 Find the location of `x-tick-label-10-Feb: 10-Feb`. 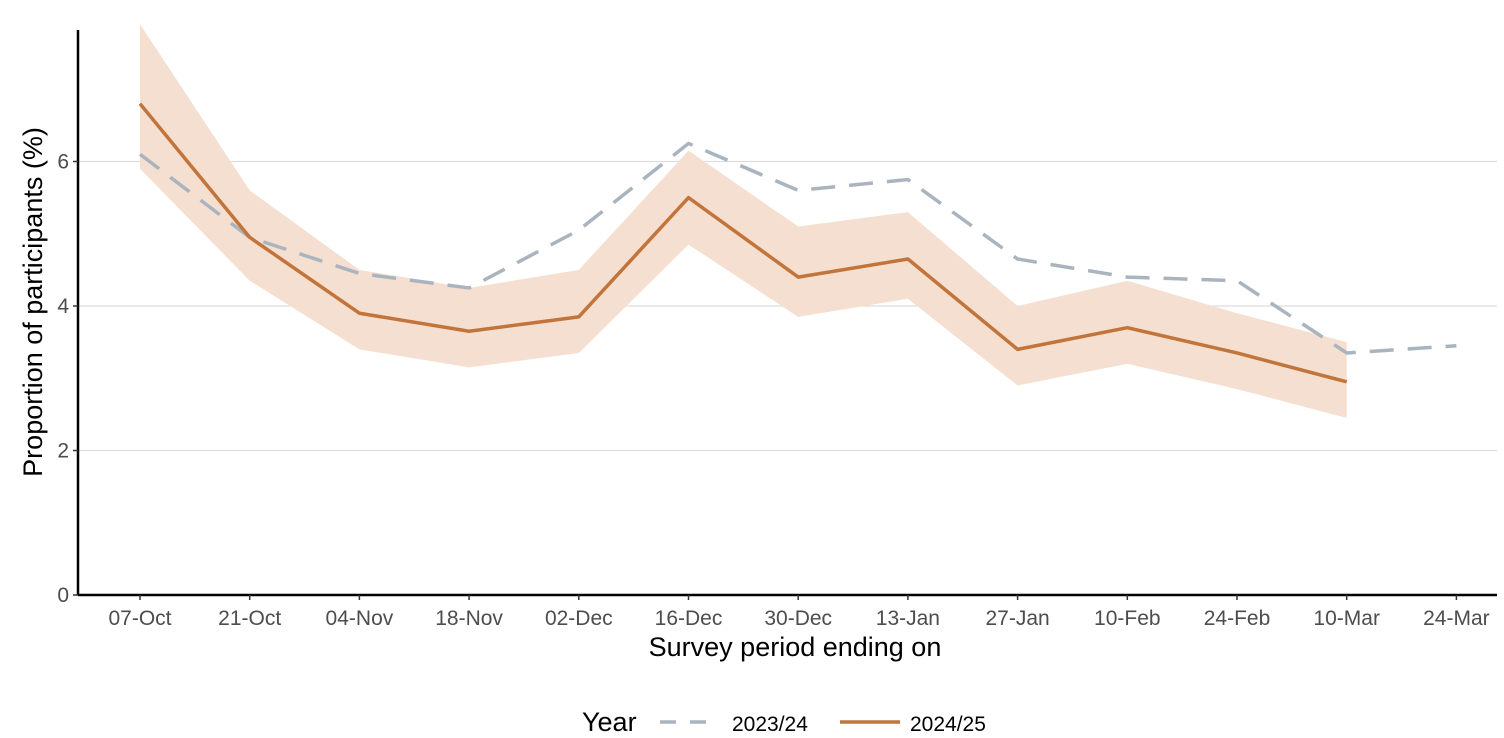

x-tick-label-10-Feb: 10-Feb is located at coordinates (1127, 618).